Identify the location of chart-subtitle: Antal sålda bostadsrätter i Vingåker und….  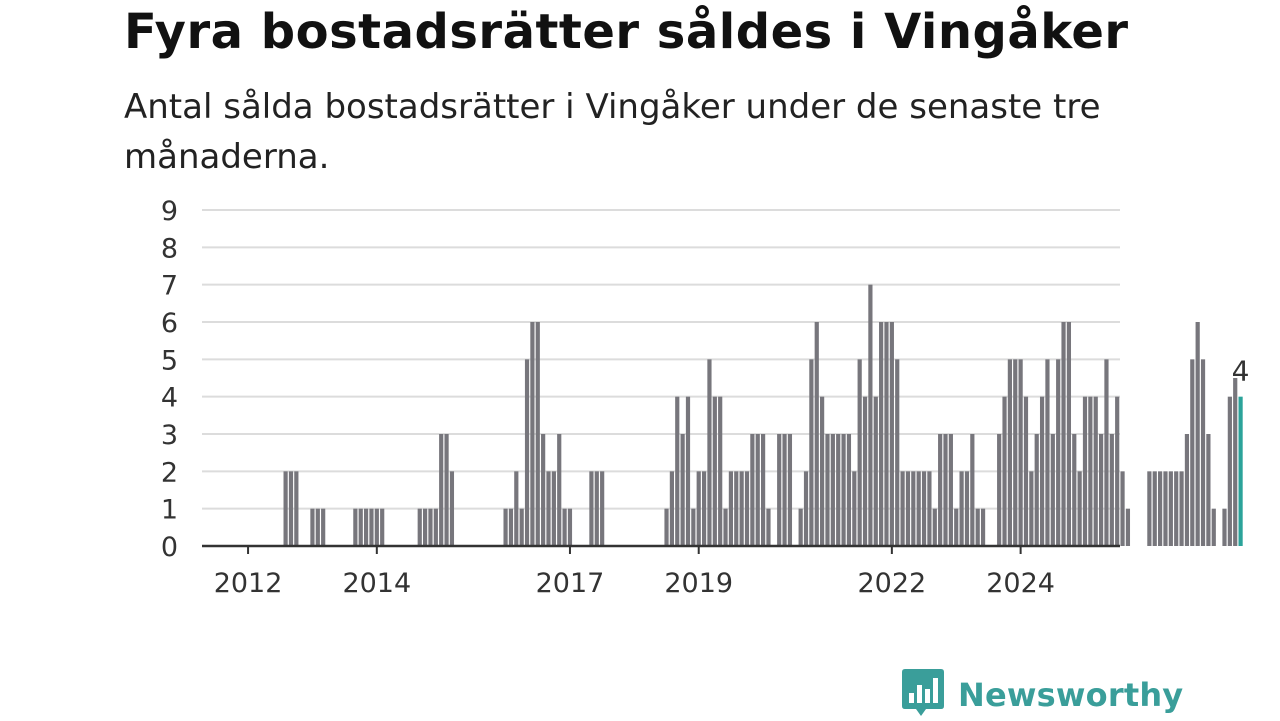
(612, 132).